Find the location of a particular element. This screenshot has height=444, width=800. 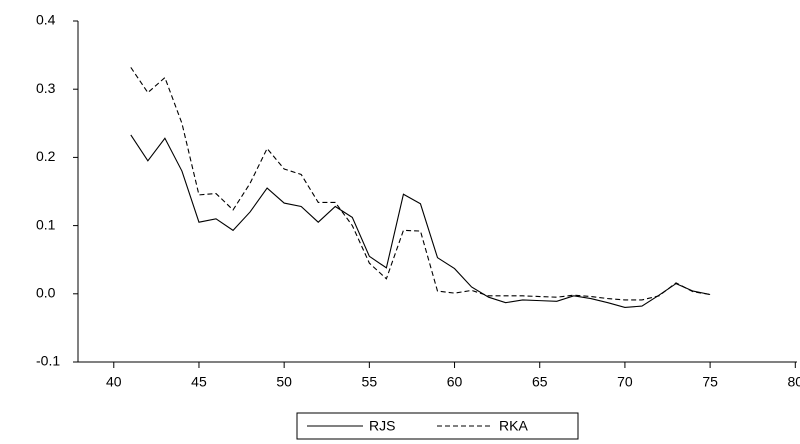

y-tick-label: 0.0 is located at coordinates (46, 293).